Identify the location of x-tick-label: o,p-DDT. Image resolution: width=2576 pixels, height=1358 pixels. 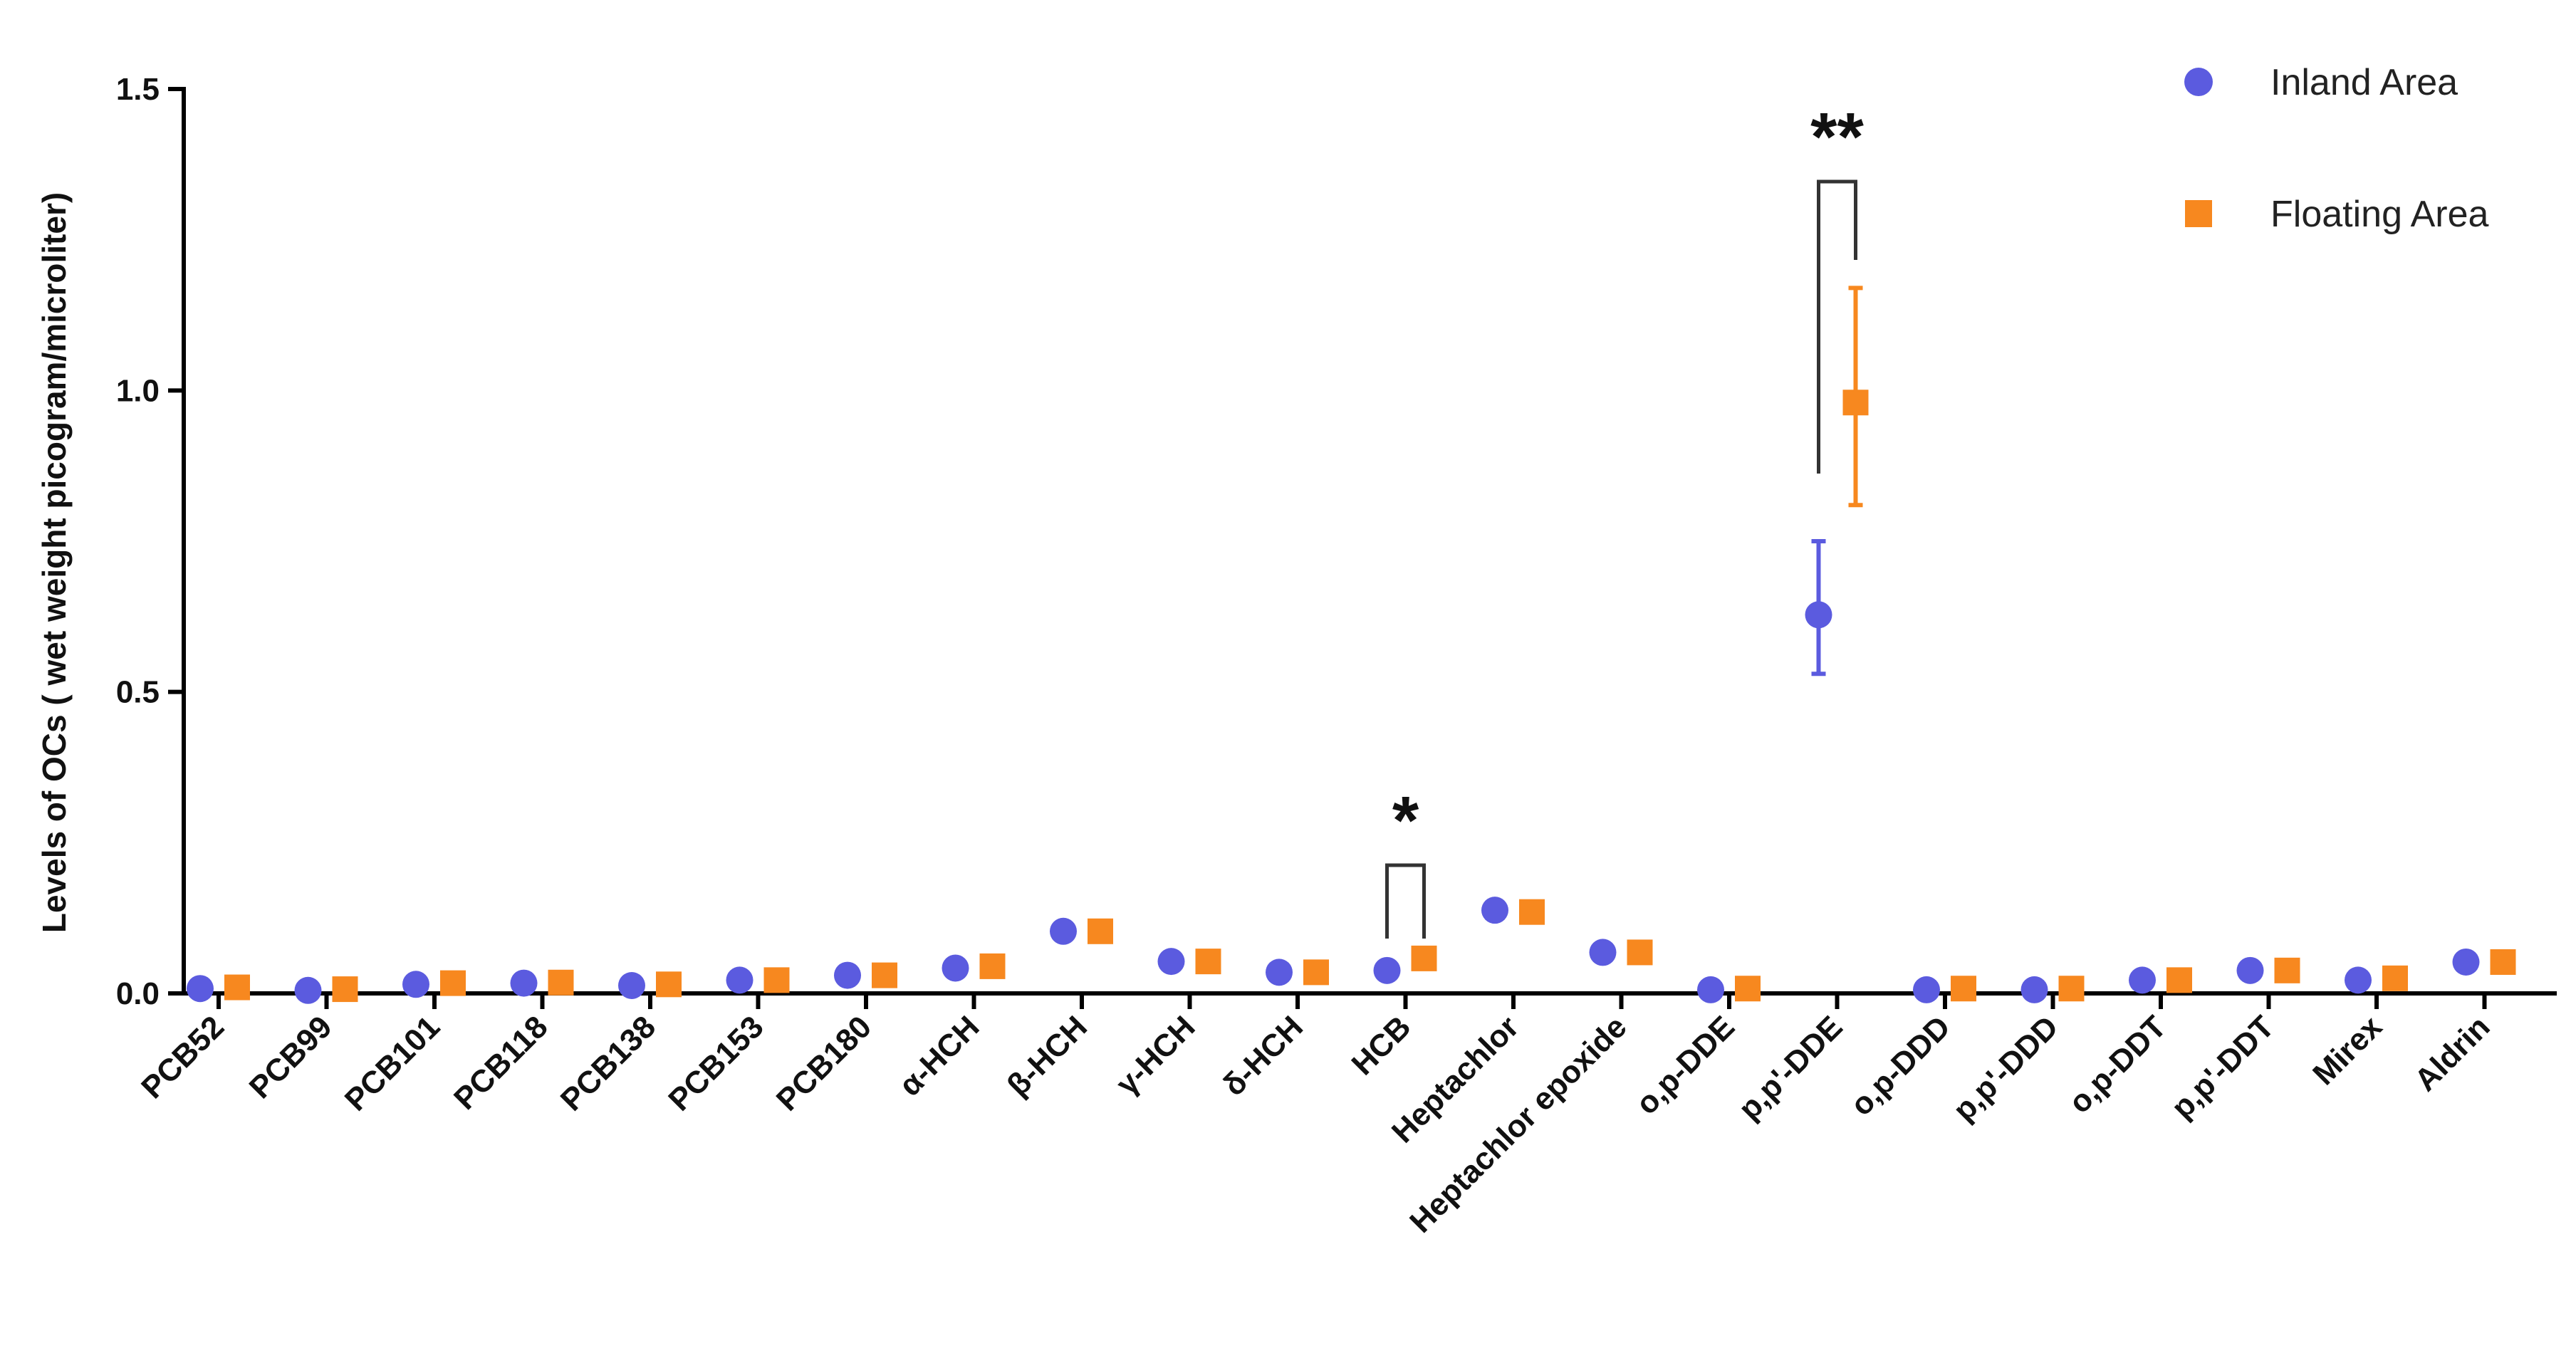
(2117, 1064).